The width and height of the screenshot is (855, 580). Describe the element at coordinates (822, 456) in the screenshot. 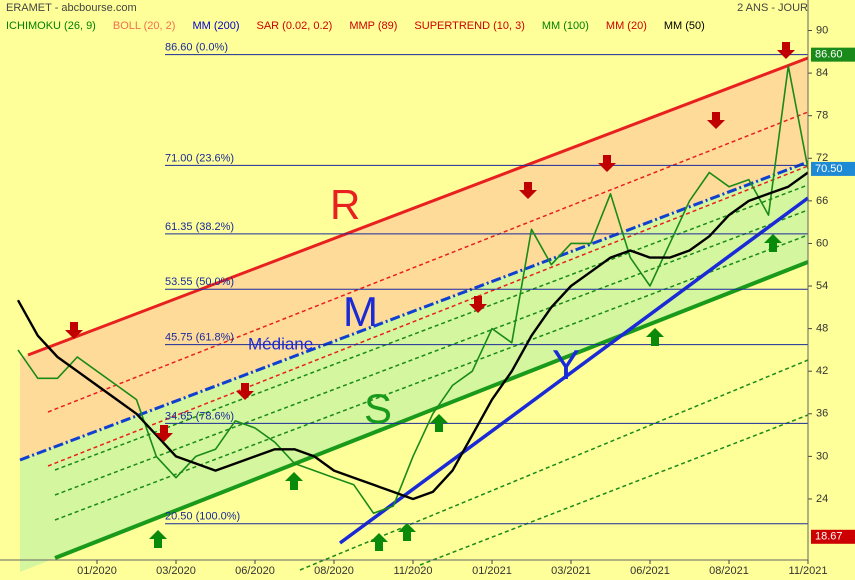

I see `y-tick-label: 30` at that location.